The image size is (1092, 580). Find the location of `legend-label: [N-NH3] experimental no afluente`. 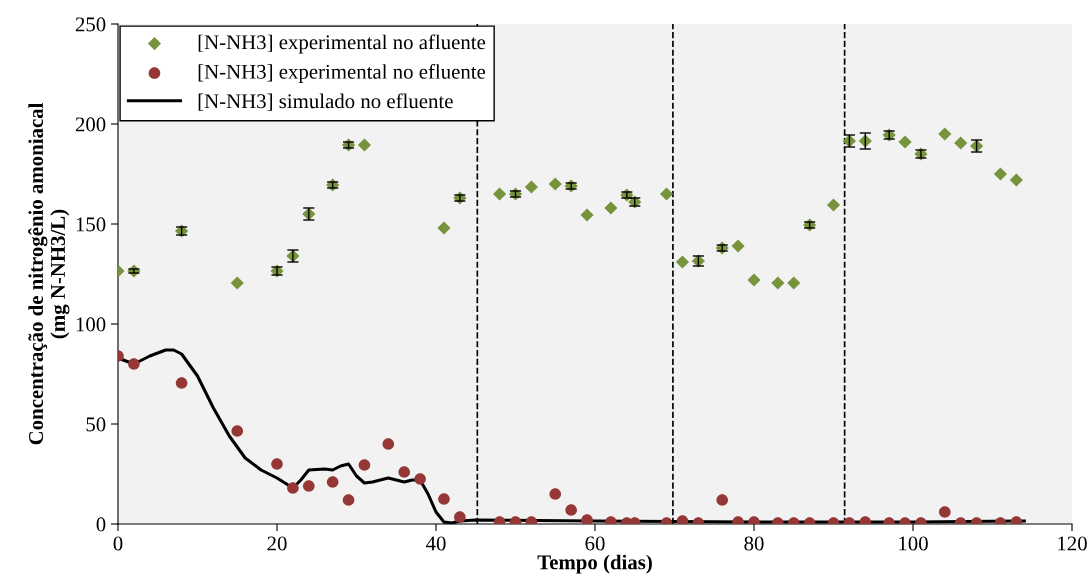

legend-label: [N-NH3] experimental no afluente is located at coordinates (342, 44).